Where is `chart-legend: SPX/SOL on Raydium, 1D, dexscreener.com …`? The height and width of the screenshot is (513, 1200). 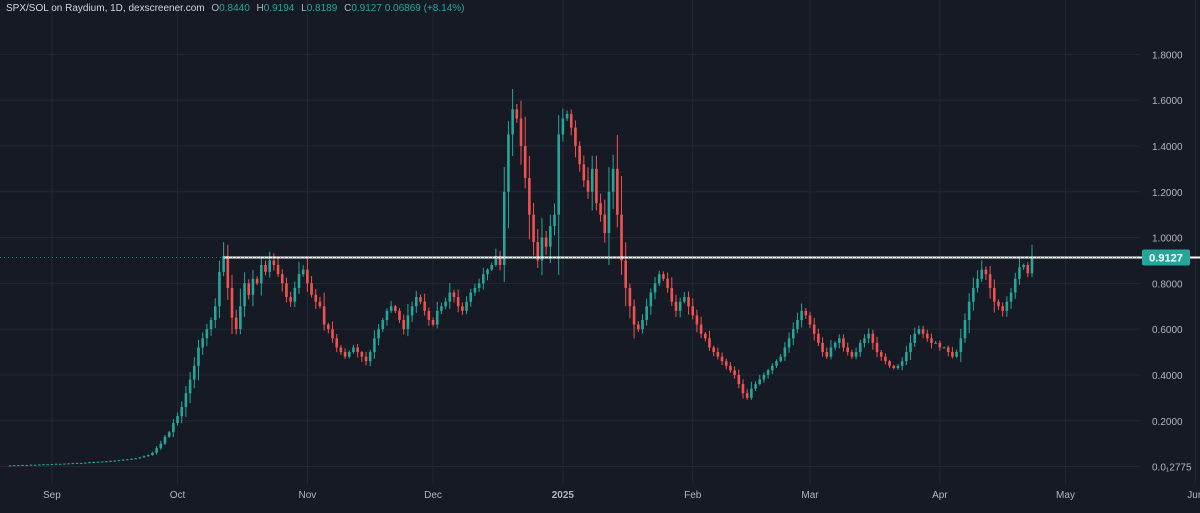
chart-legend: SPX/SOL on Raydium, 1D, dexscreener.com … is located at coordinates (235, 8).